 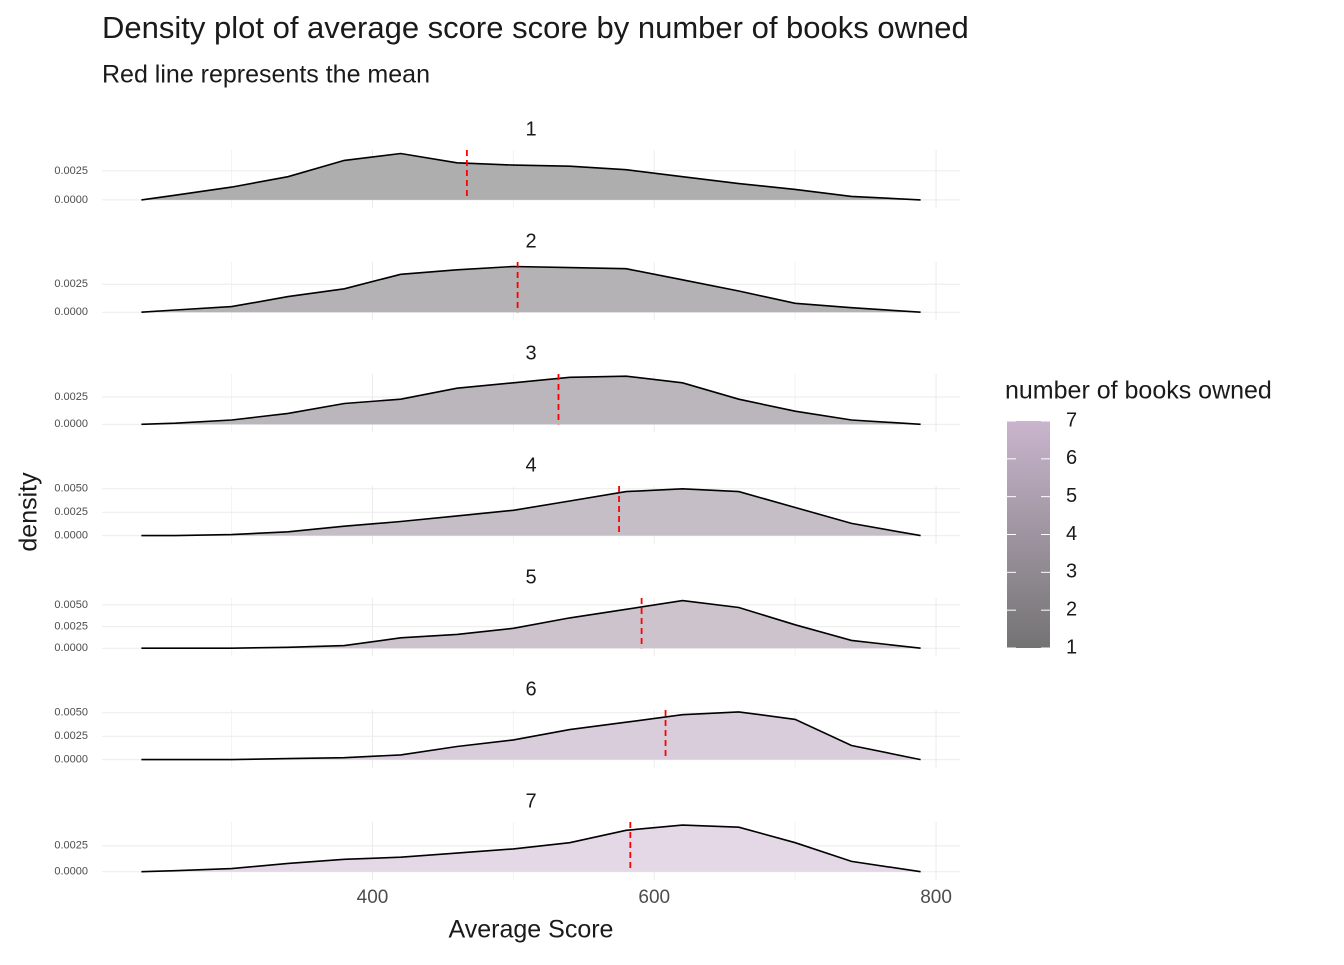 I want to click on facet-label: 5, so click(x=530, y=577).